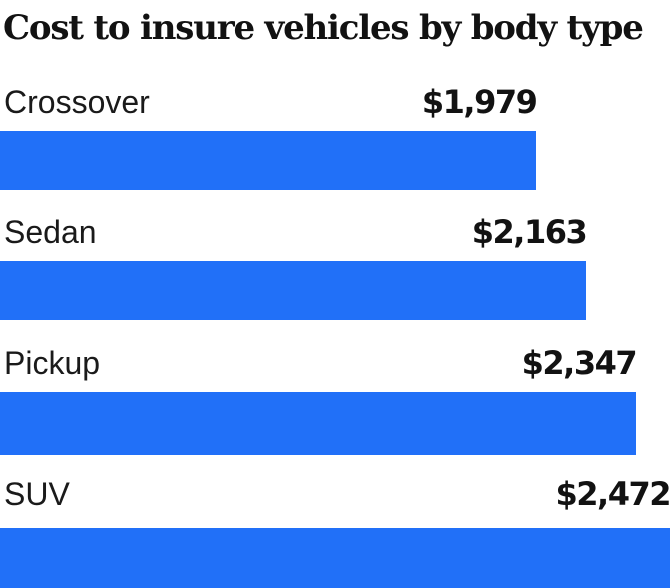  I want to click on value-label: $2,163, so click(529, 232).